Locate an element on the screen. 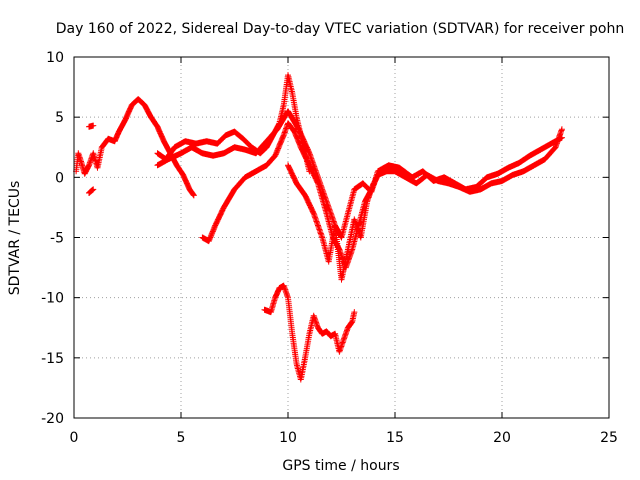 The image size is (640, 480). y-axis-label: SDTVAR / TECUs is located at coordinates (15, 238).